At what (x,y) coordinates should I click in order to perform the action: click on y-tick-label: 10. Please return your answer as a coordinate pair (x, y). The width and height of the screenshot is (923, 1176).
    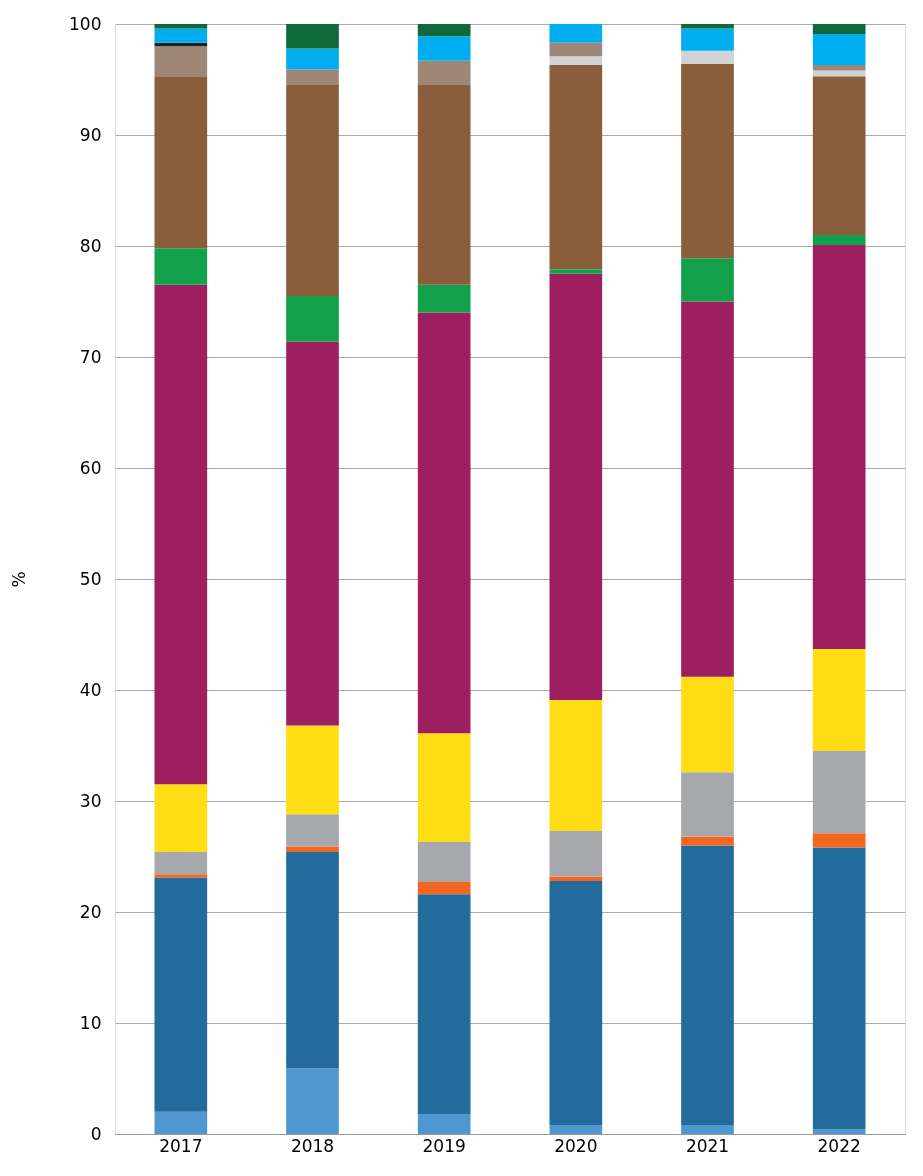
    Looking at the image, I should click on (90, 1022).